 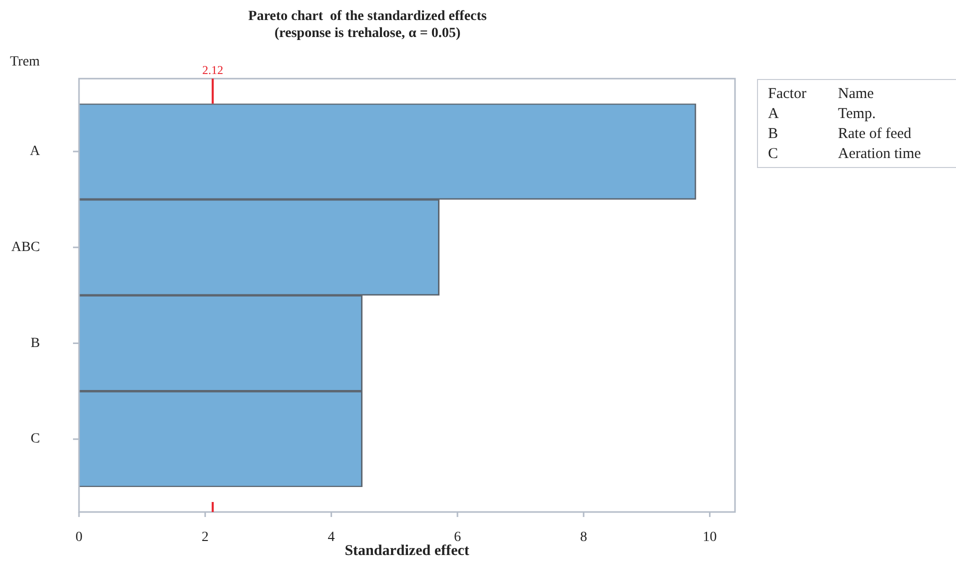 What do you see at coordinates (79, 538) in the screenshot?
I see `x-tick-label: 0` at bounding box center [79, 538].